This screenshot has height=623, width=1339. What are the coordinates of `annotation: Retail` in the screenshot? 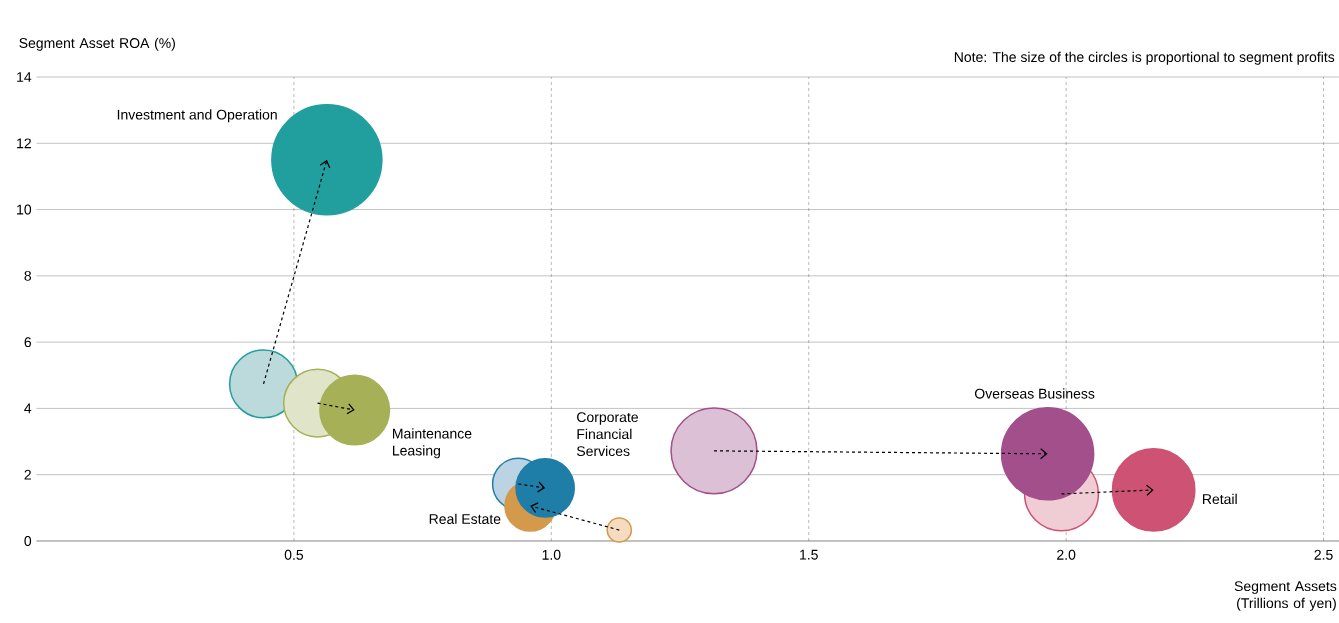 It's located at (1220, 499).